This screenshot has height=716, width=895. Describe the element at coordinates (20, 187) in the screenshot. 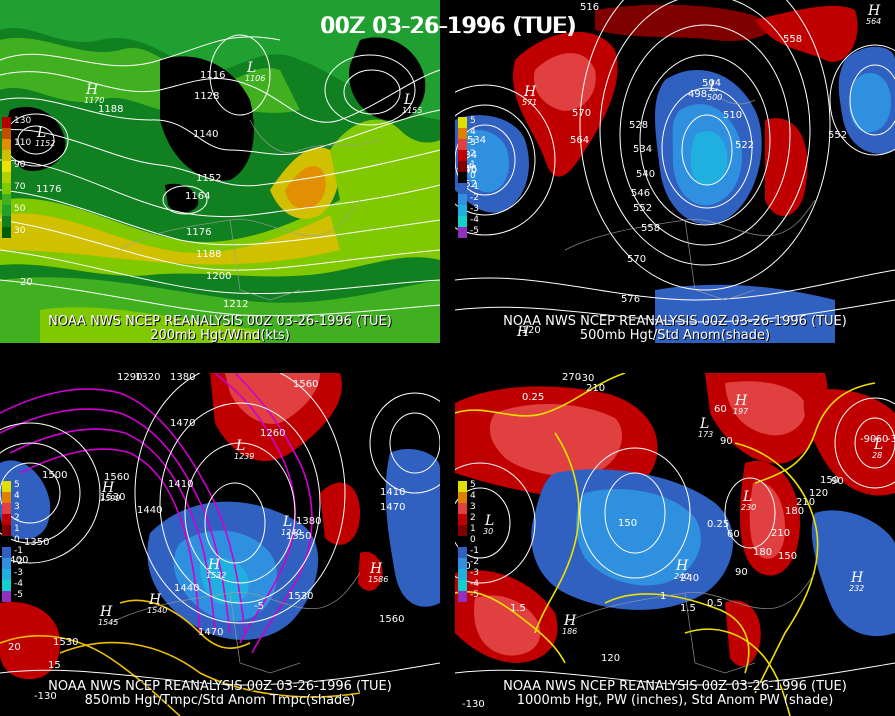

I see `legend-label: 70` at that location.